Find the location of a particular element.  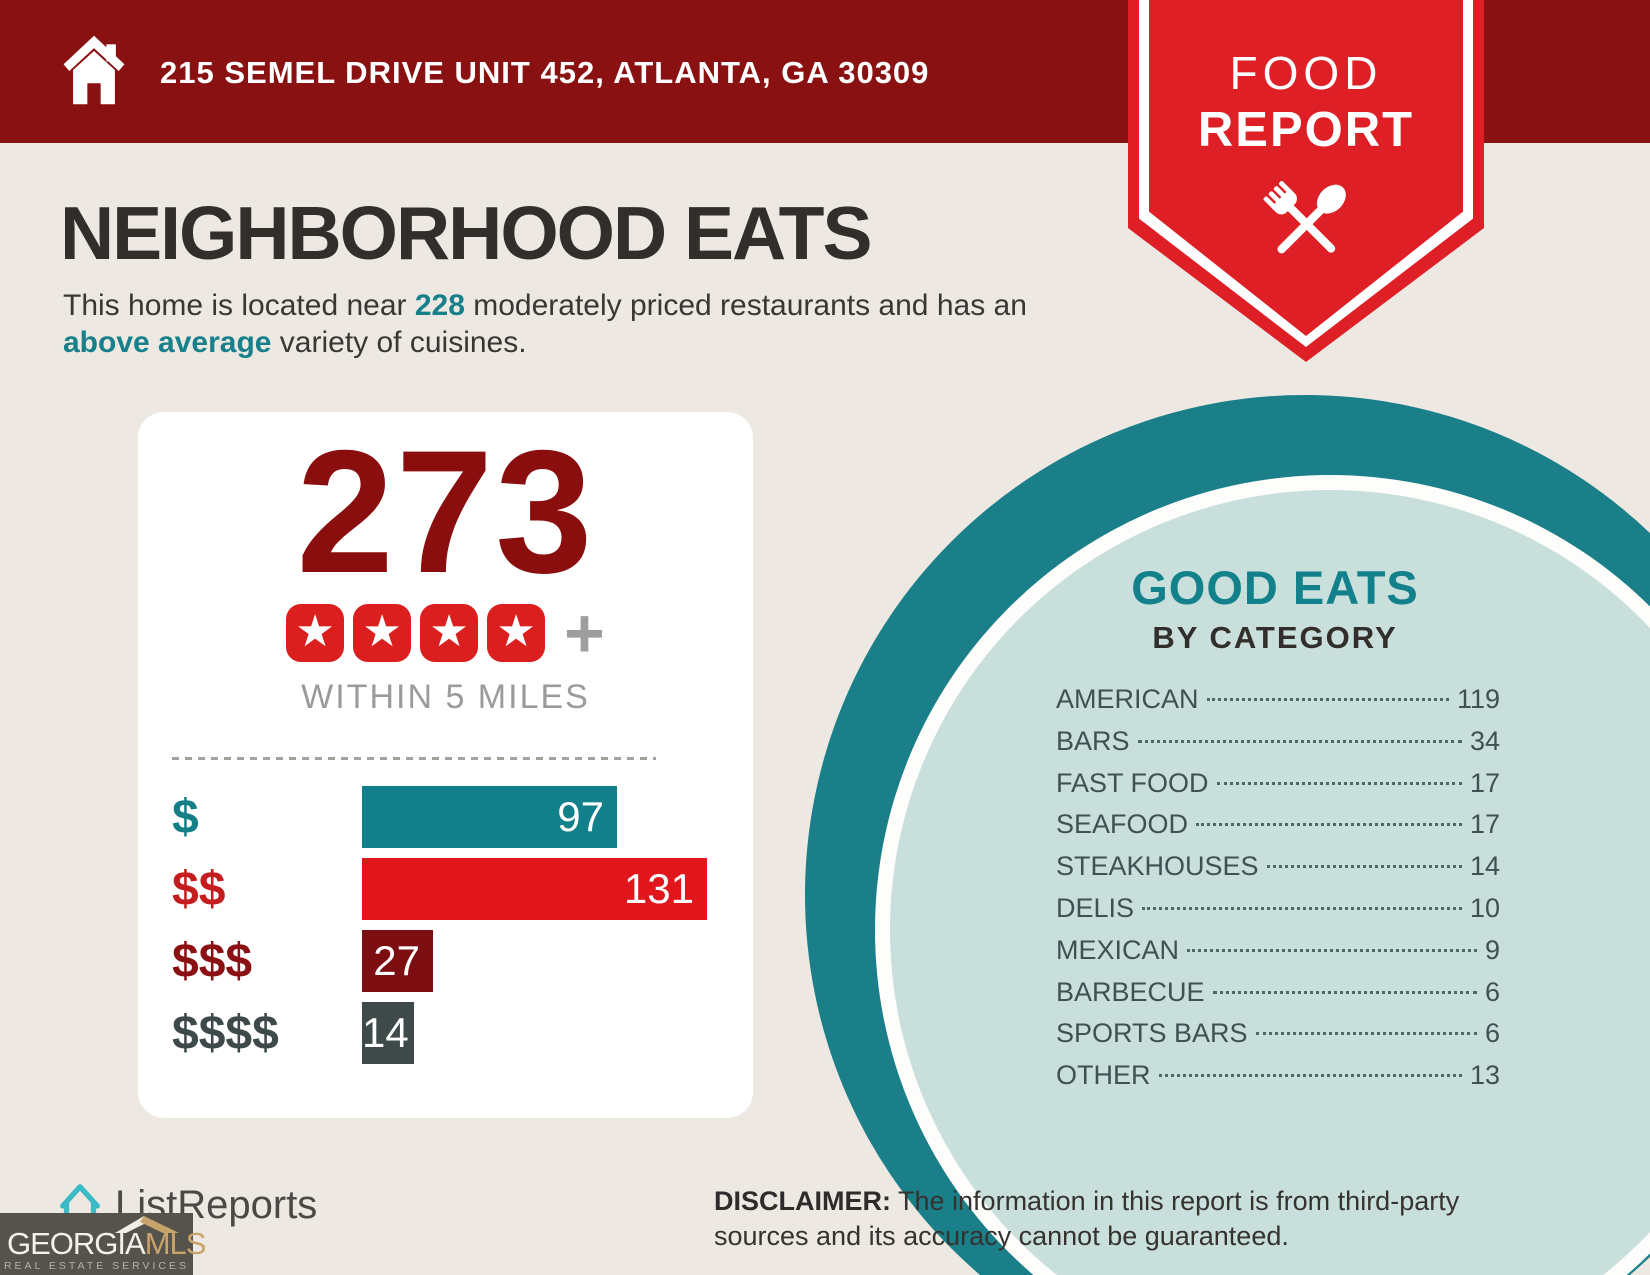

category-row: BARS 34 is located at coordinates (1278, 747).